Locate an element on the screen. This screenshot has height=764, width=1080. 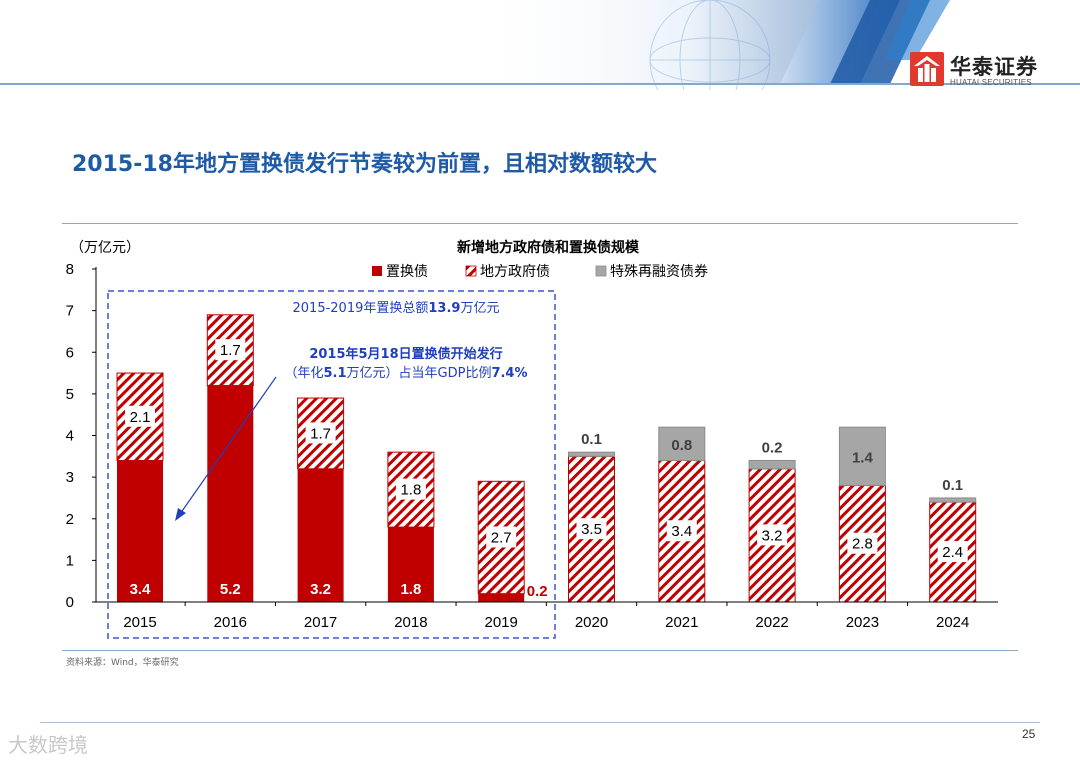
header-banner is located at coordinates (540, 45).